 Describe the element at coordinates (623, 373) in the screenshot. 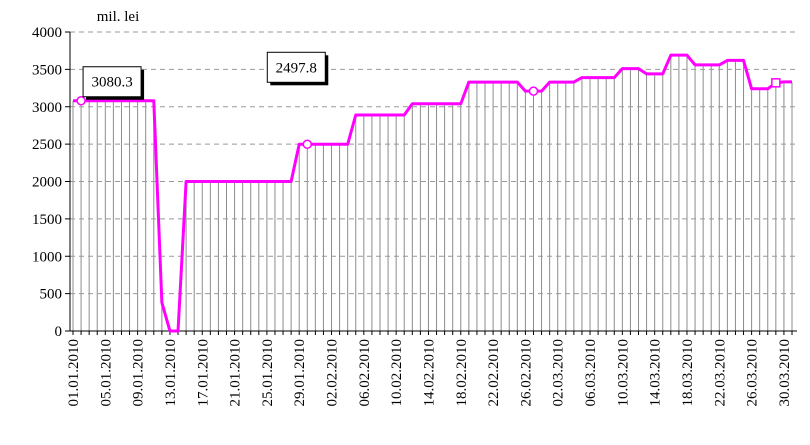

I see `x-tick-label: 10.03.2010` at that location.